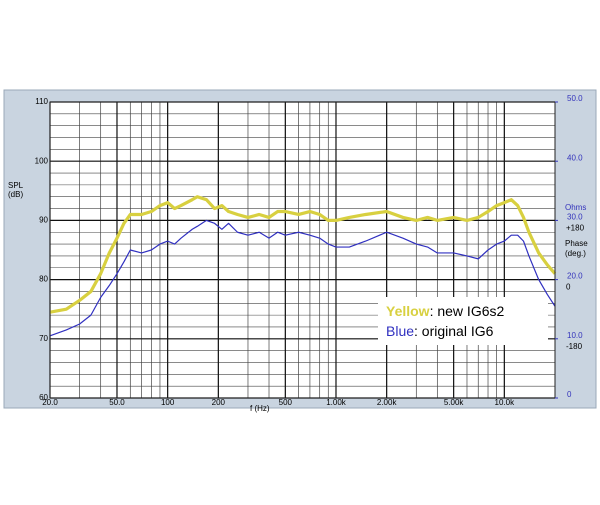 This screenshot has width=600, height=505. Describe the element at coordinates (568, 287) in the screenshot. I see `phase-tick-label: 0` at that location.